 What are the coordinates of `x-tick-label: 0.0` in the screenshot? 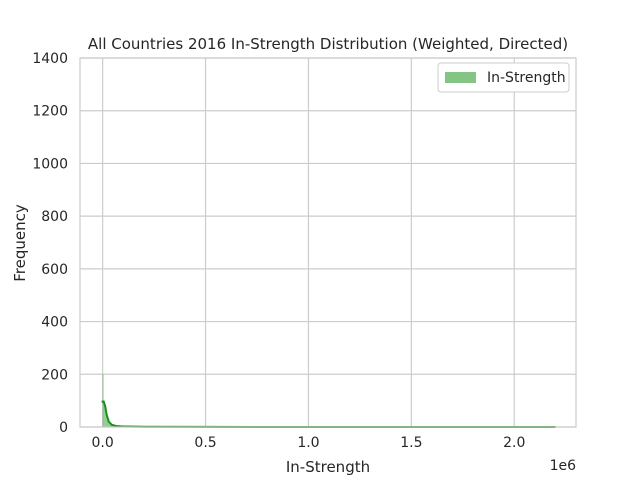 It's located at (103, 443).